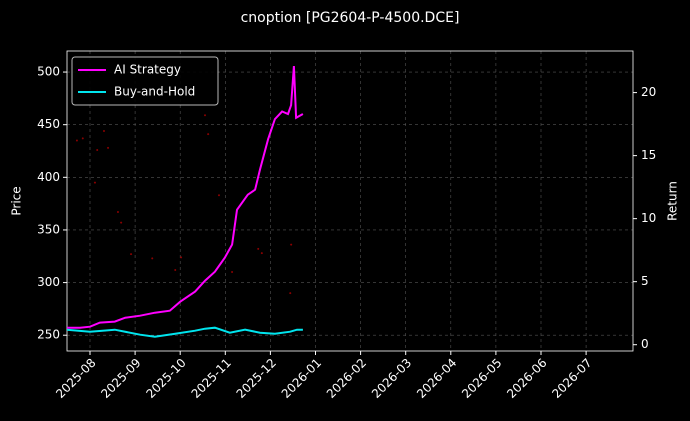  What do you see at coordinates (645, 344) in the screenshot?
I see `y2-tick-label: 0` at bounding box center [645, 344].